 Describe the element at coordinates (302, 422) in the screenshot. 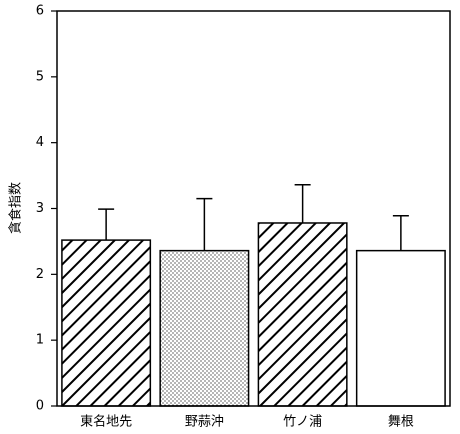

I see `x-tick-label: 竹ノ浦` at that location.